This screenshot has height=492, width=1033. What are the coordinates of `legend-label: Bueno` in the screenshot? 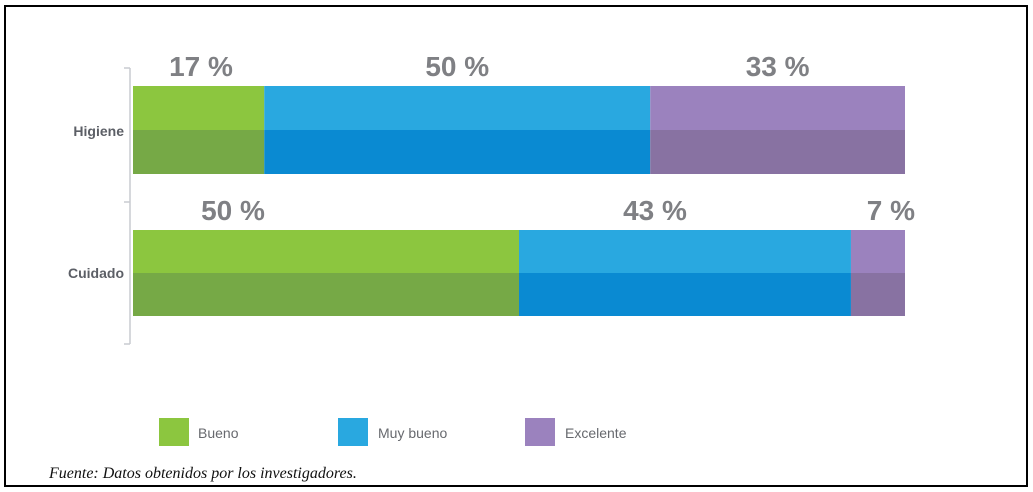 It's located at (218, 433).